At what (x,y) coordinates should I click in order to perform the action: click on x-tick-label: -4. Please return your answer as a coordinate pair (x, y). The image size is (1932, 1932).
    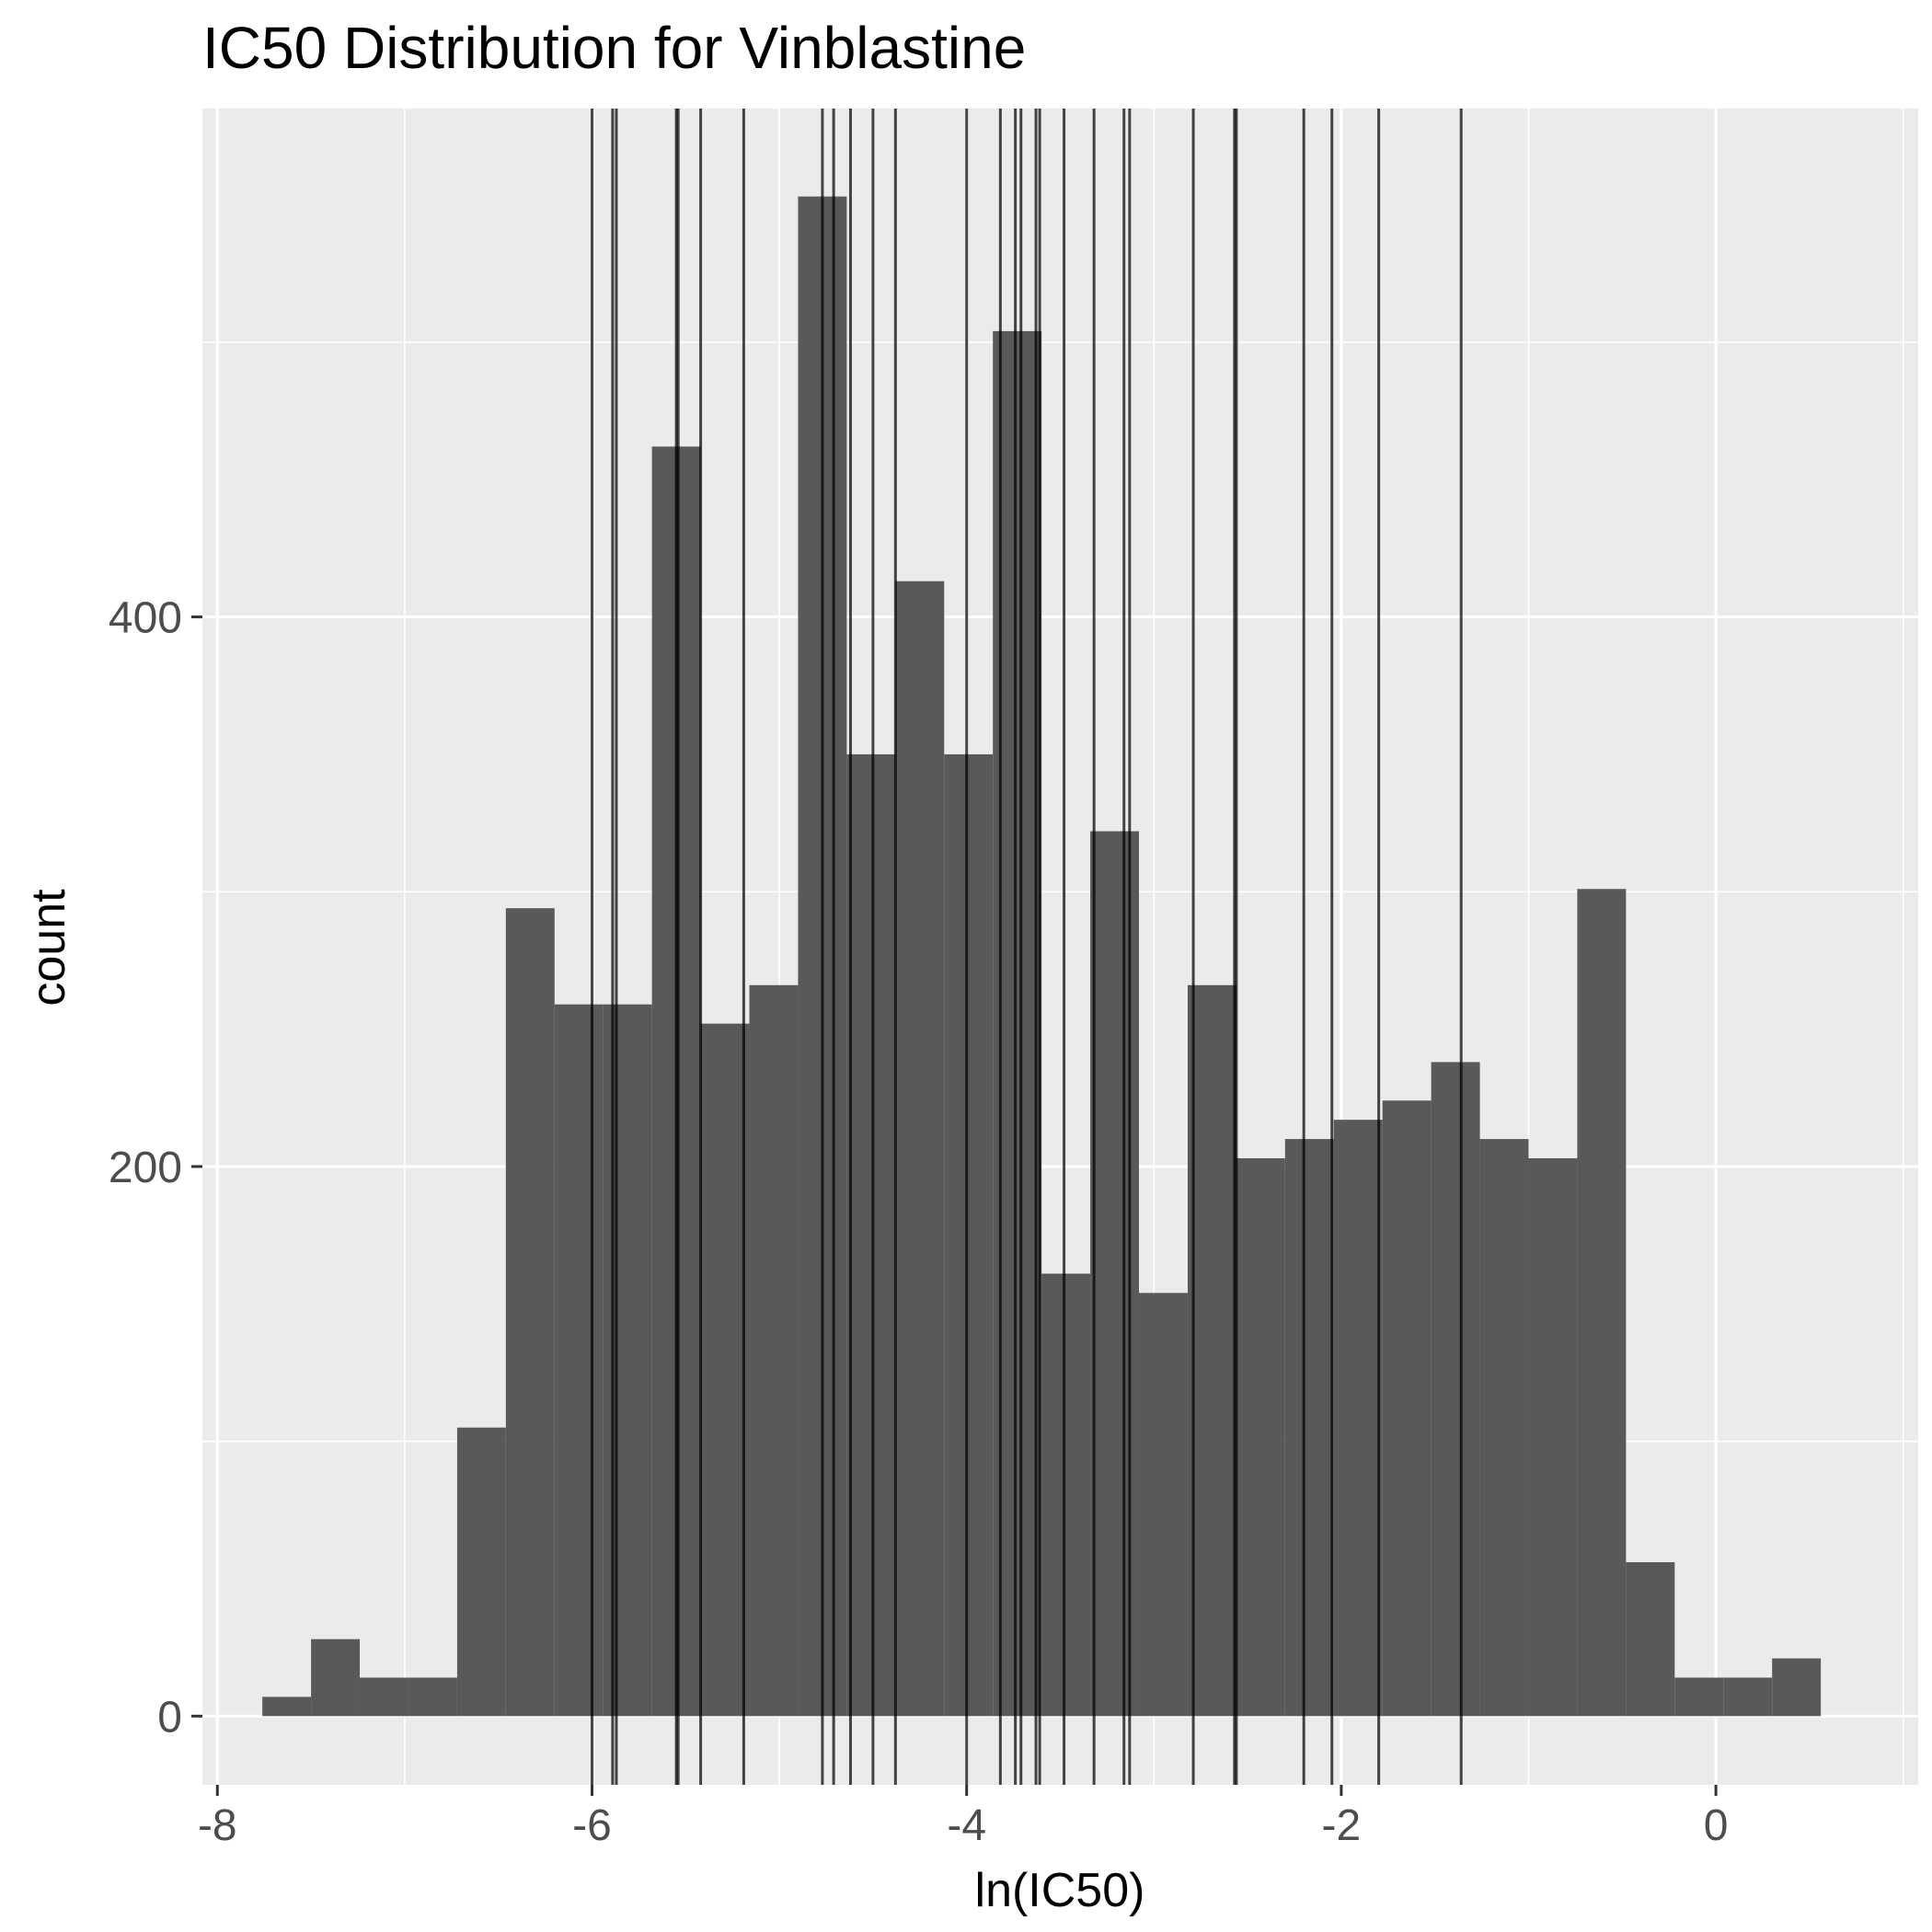
    Looking at the image, I should click on (966, 1825).